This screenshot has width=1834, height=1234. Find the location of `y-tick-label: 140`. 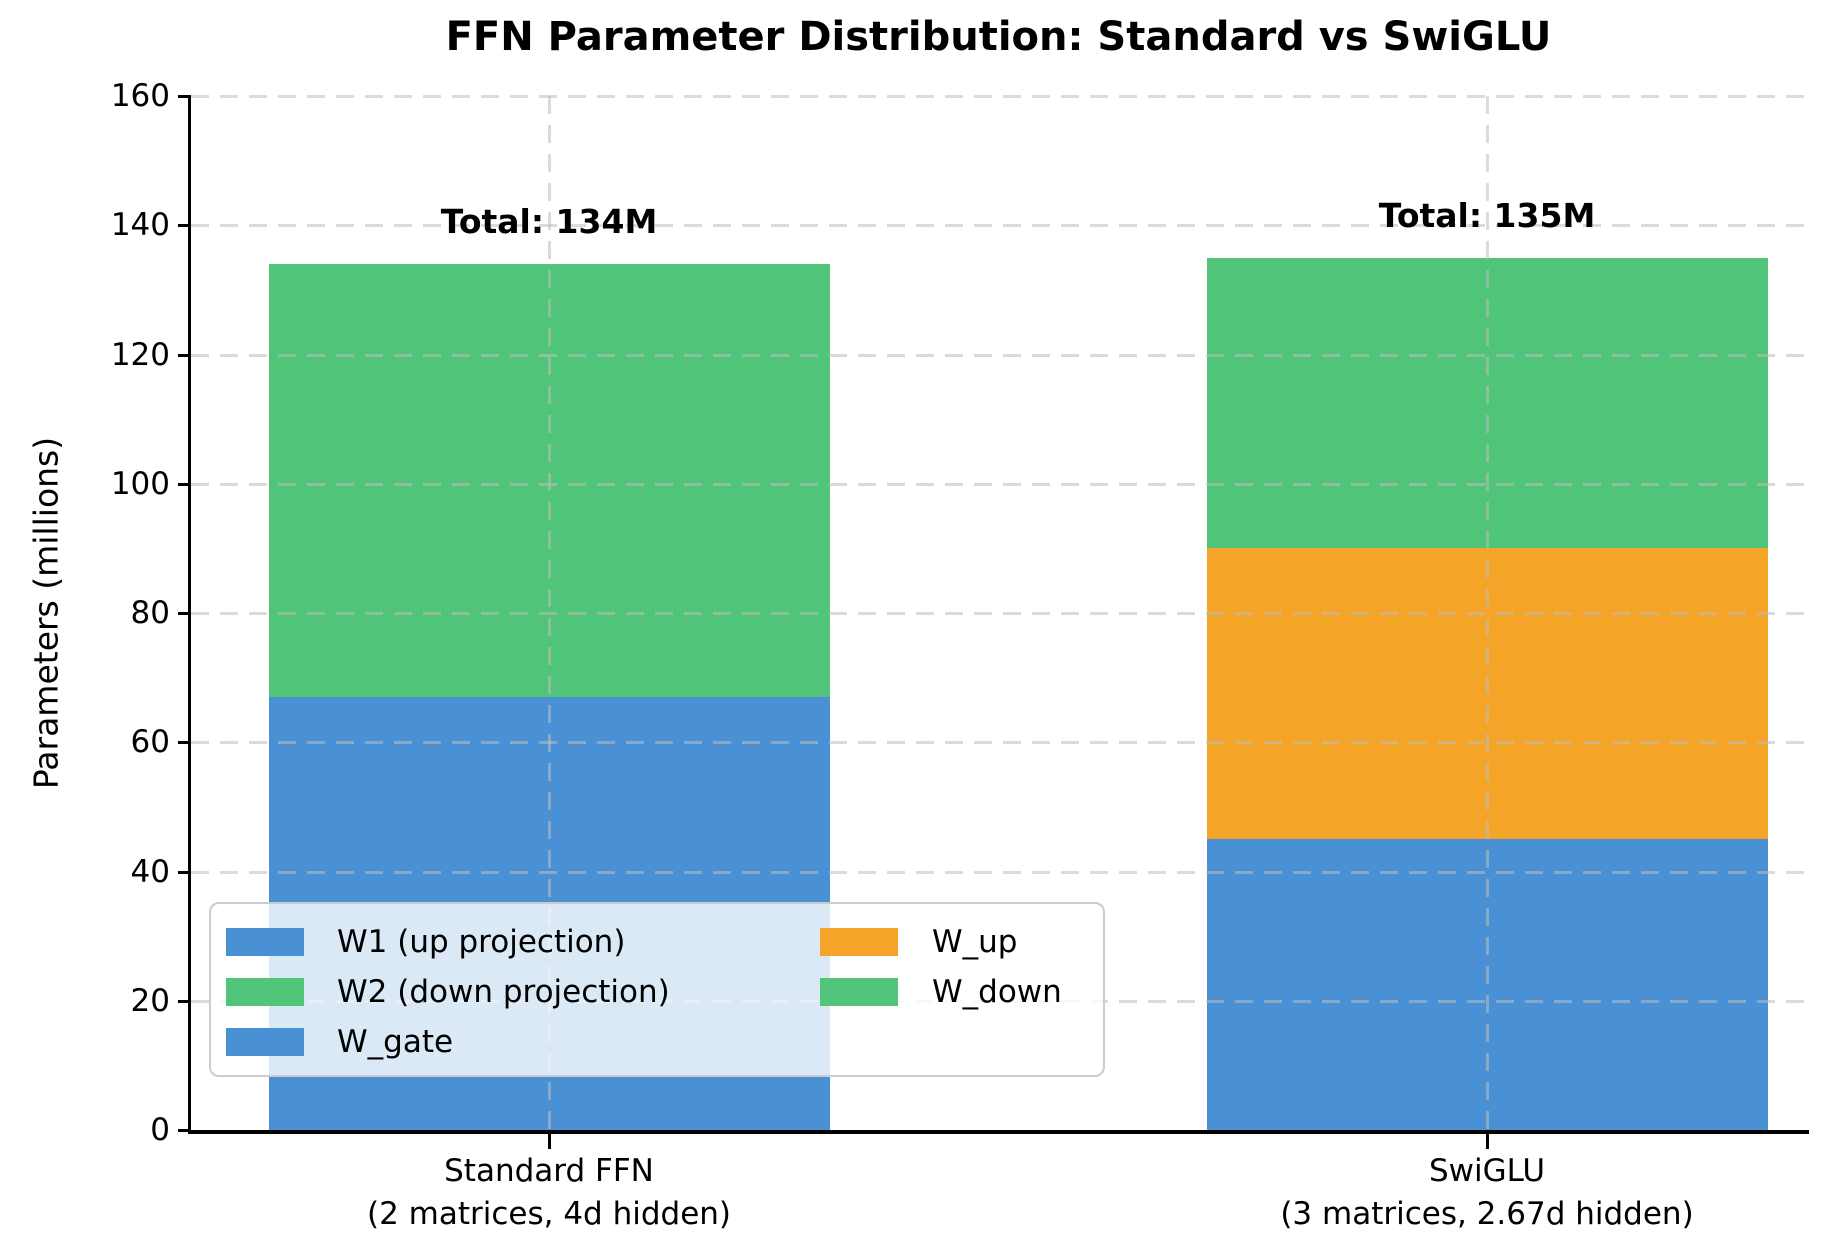

y-tick-label: 140 is located at coordinates (140, 225).